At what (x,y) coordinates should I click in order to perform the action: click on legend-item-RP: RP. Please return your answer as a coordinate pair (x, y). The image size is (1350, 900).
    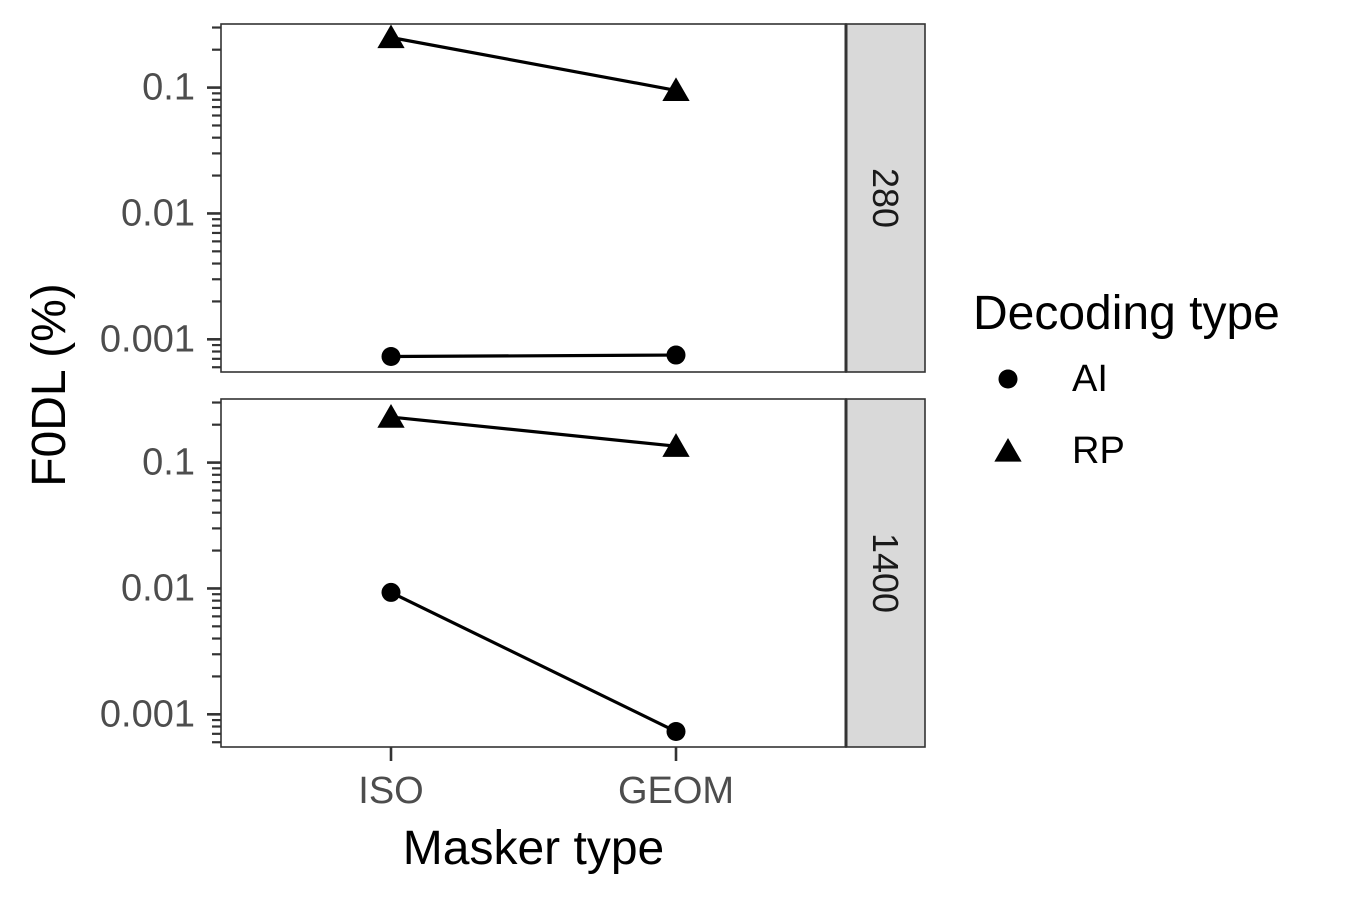
    Looking at the image, I should click on (1059, 451).